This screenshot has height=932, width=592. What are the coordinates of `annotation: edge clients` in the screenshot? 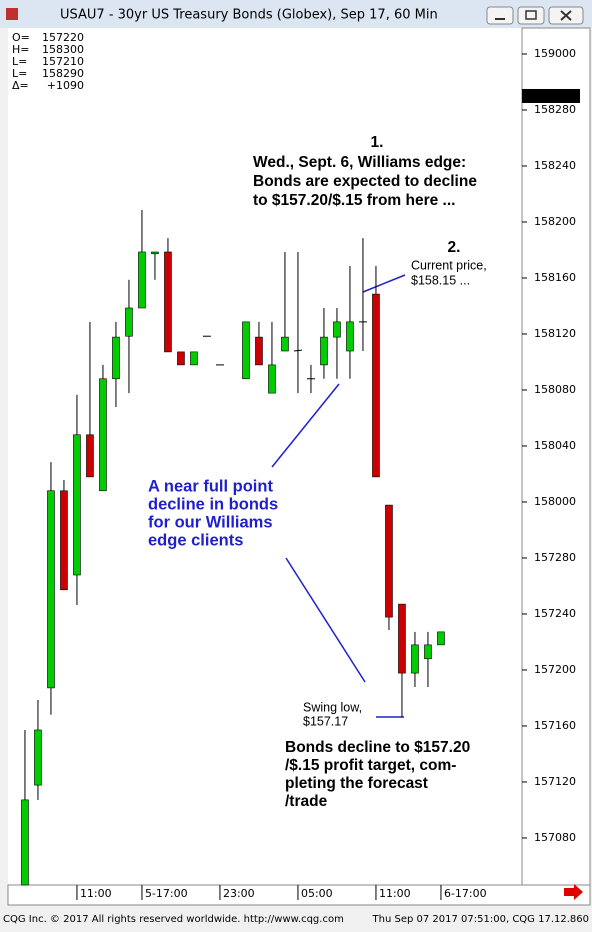 It's located at (195, 540).